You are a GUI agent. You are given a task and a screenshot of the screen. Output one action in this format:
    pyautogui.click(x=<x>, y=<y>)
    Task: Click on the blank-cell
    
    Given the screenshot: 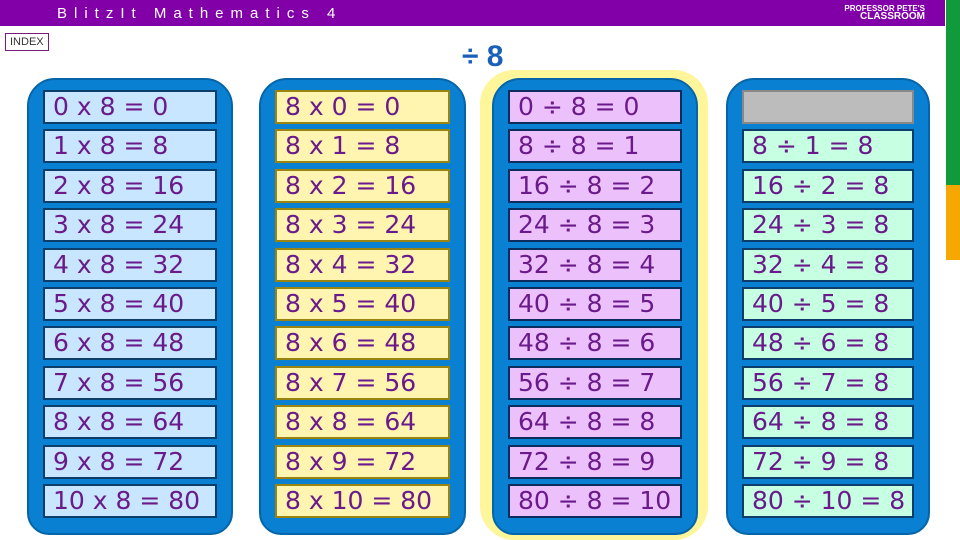 What is the action you would take?
    pyautogui.click(x=828, y=107)
    